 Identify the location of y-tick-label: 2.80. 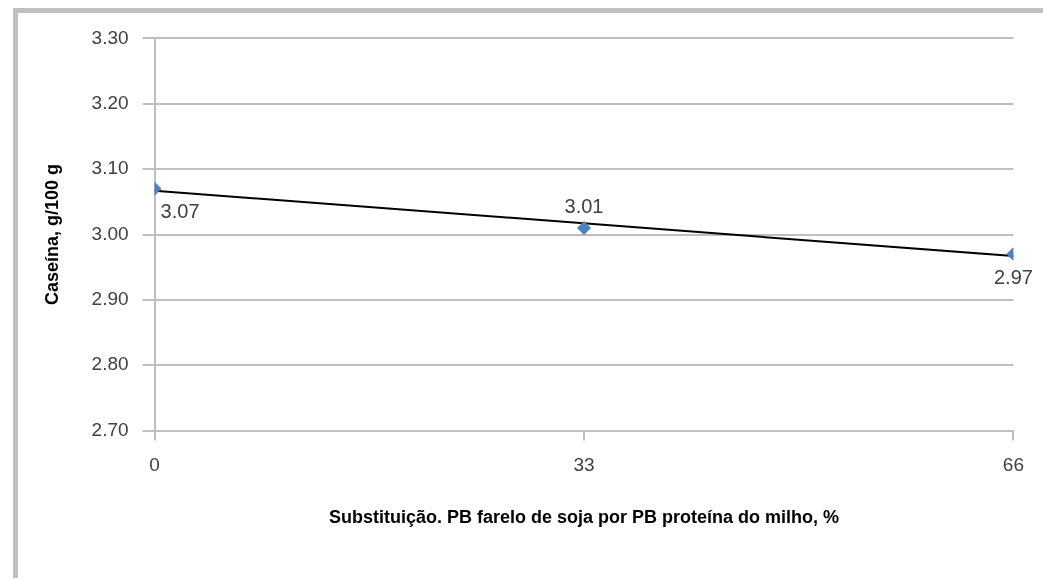
(110, 364).